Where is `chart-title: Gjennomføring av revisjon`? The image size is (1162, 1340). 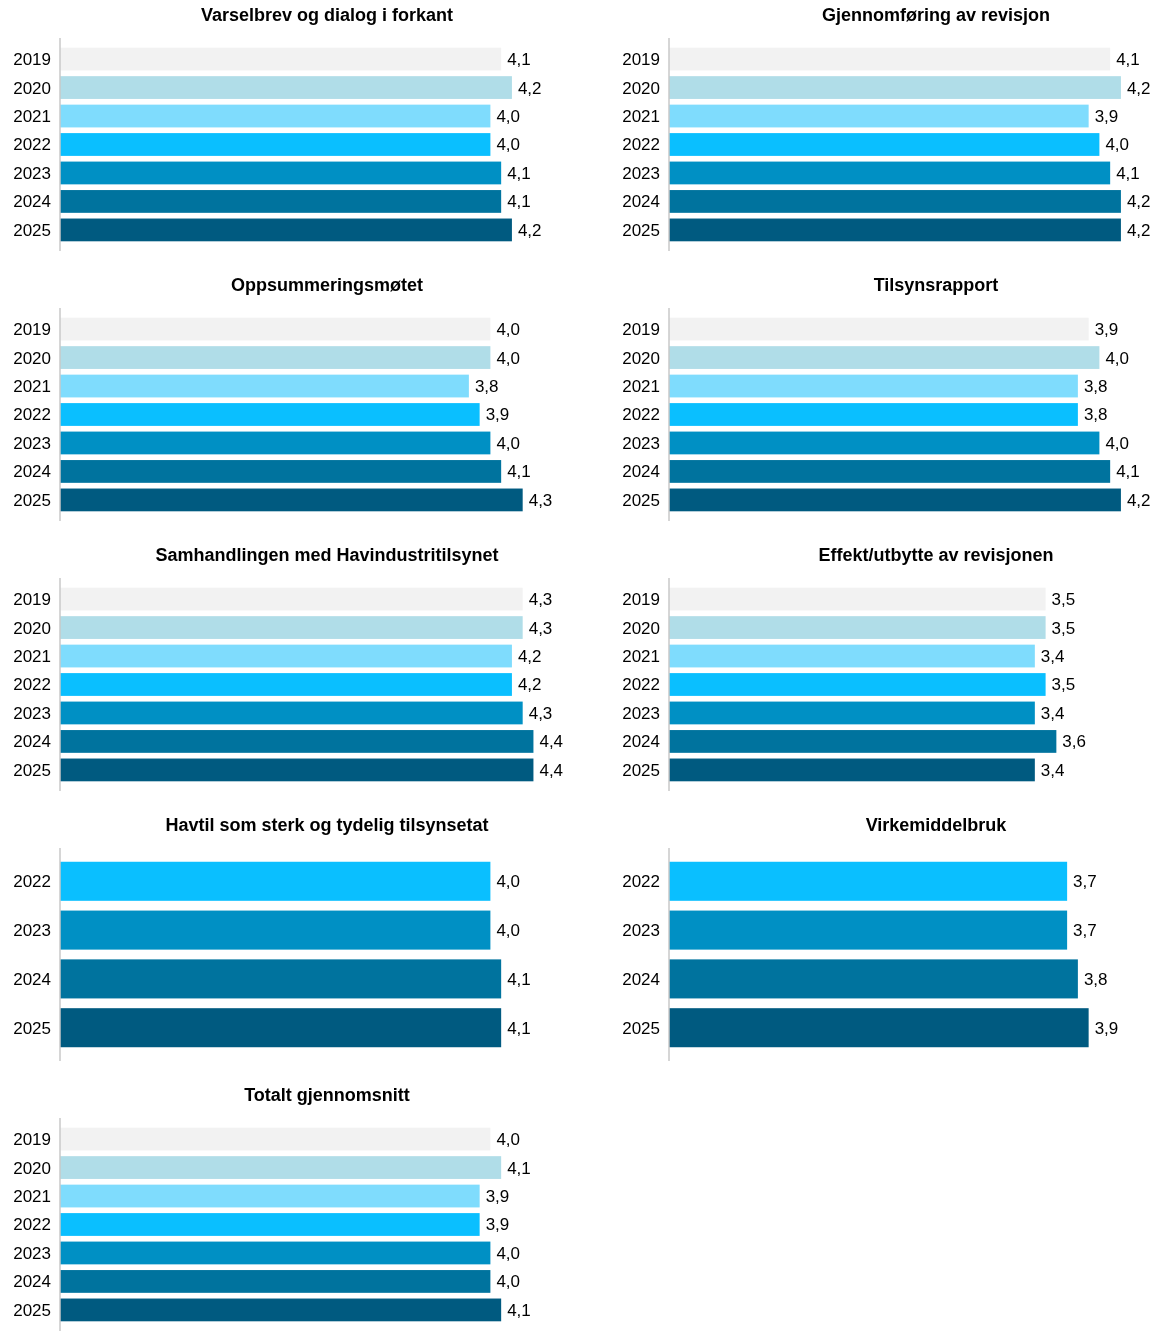
chart-title: Gjennomføring av revisjon is located at coordinates (936, 15).